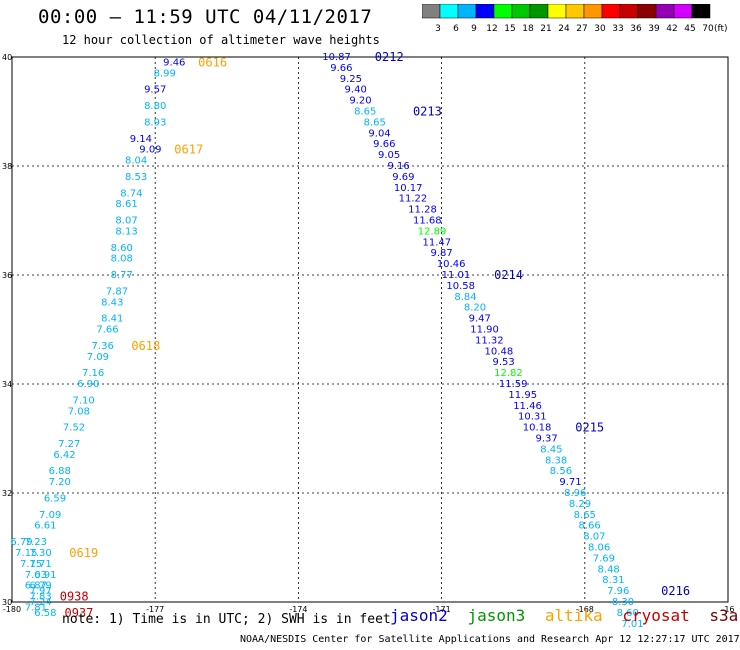 This screenshot has width=740, height=650. Describe the element at coordinates (545, 29) in the screenshot. I see `colorbar-label: 21` at that location.